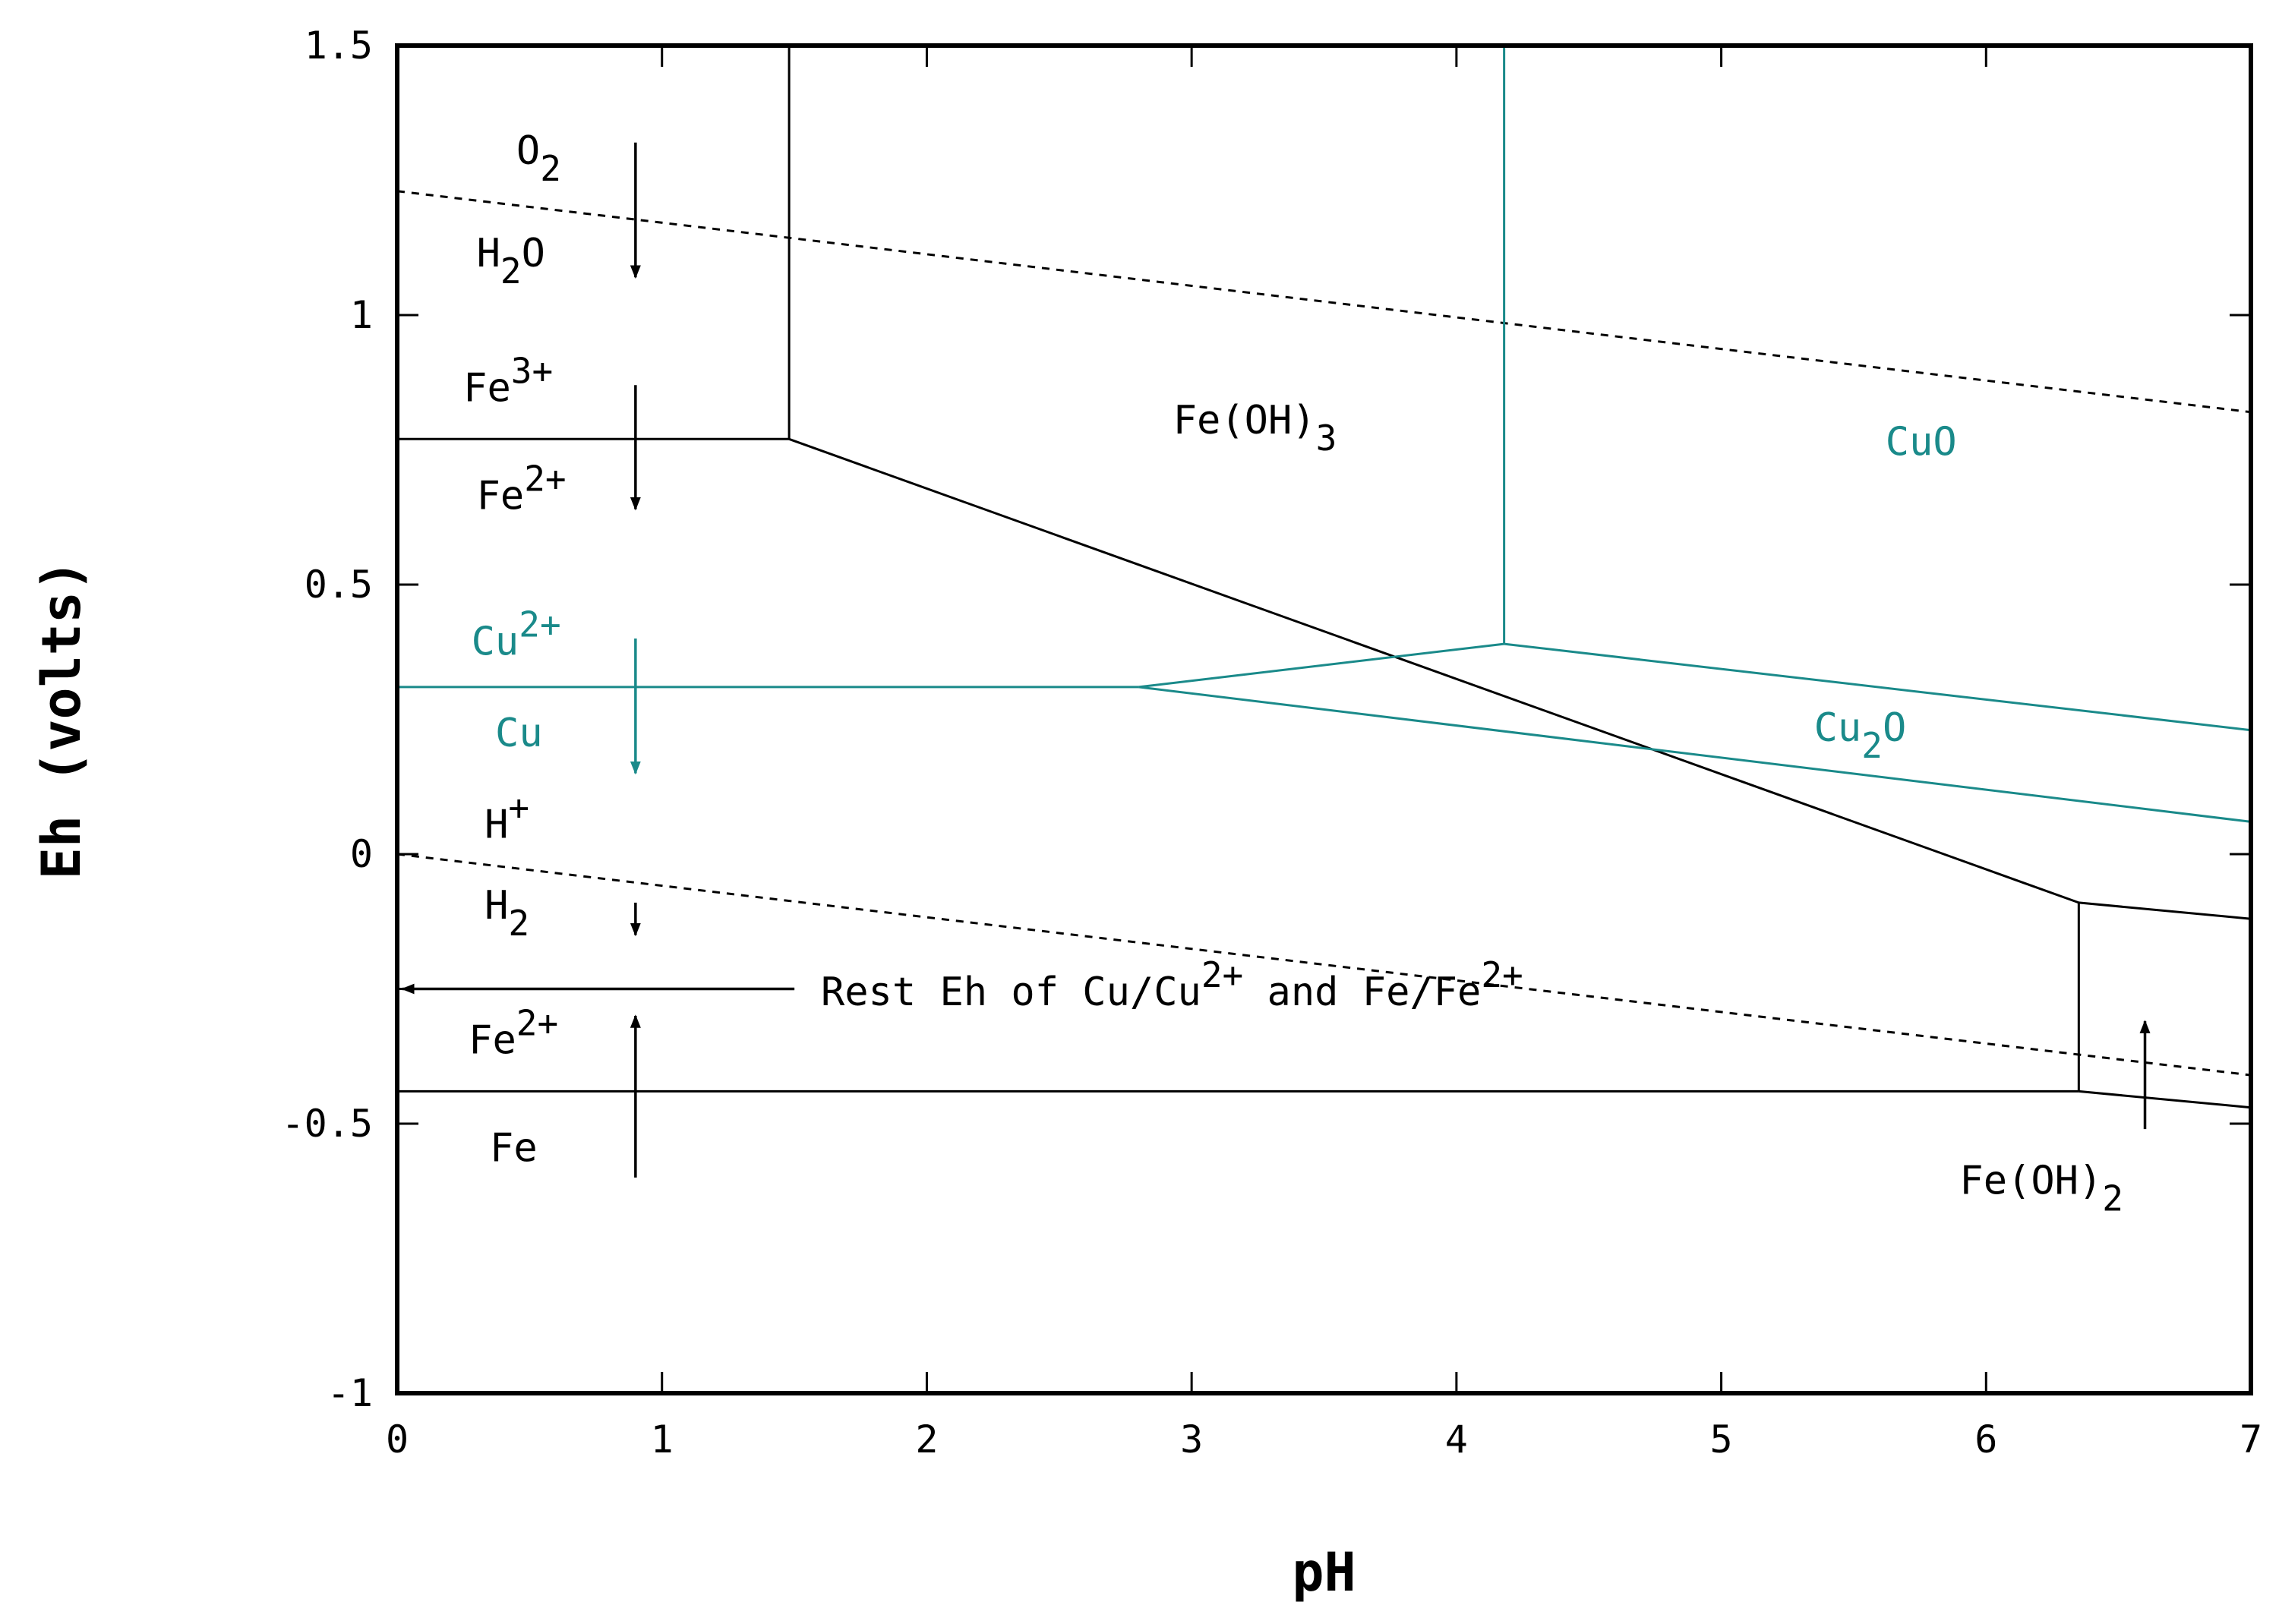 The width and height of the screenshot is (2279, 1624). I want to click on region-label-12: Cu2O, so click(1860, 735).